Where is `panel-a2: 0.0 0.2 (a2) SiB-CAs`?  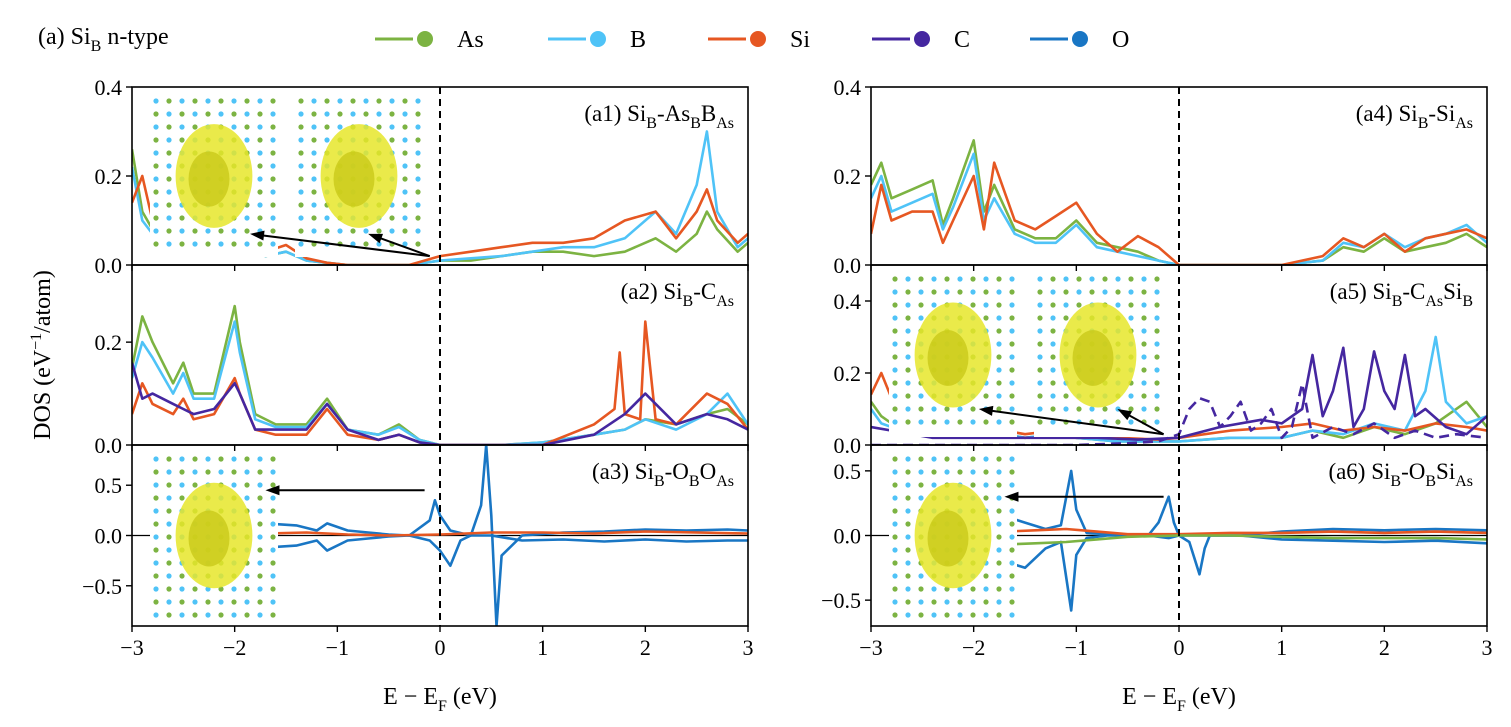
panel-a2: 0.0 0.2 (a2) SiB-CAs is located at coordinates (422, 361).